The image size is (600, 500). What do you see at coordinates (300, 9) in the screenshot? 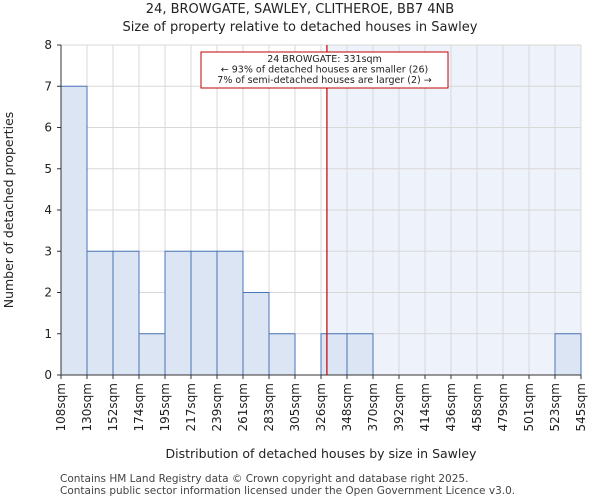
I see `chart-title: 24, BROWGATE, SAWLEY, CLITHEROE, BB7 4NB` at bounding box center [300, 9].